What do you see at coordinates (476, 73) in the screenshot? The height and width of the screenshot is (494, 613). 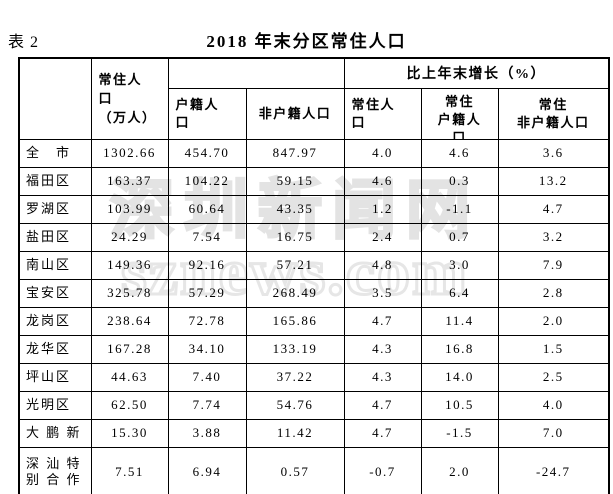 I see `growth-group-header: 比上年末增长（%）` at bounding box center [476, 73].